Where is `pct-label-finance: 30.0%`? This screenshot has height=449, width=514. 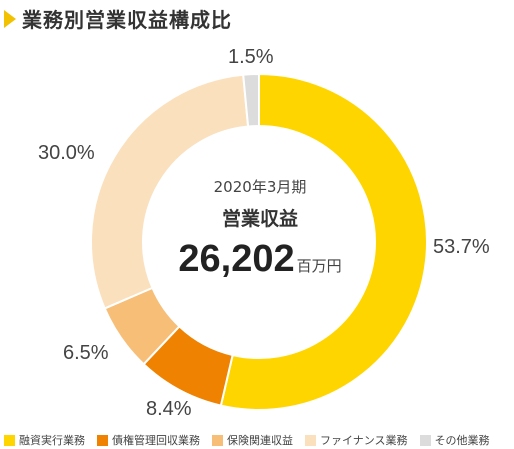 pct-label-finance: 30.0% is located at coordinates (66, 153).